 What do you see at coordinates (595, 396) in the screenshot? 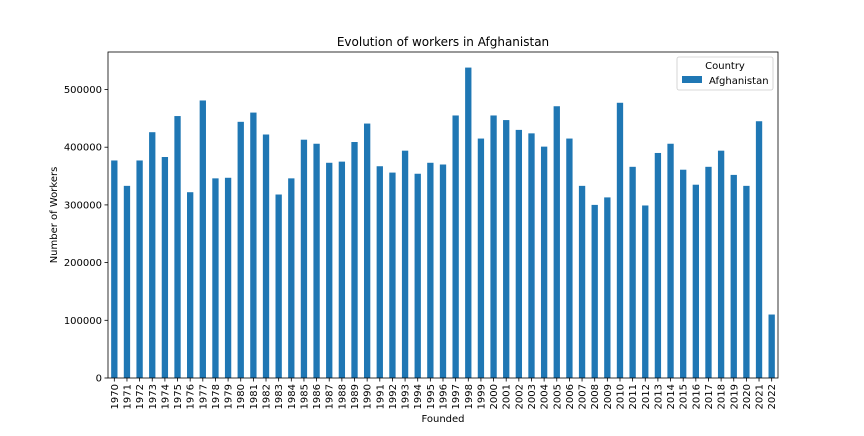
I see `x-tick-label: 2008` at bounding box center [595, 396].